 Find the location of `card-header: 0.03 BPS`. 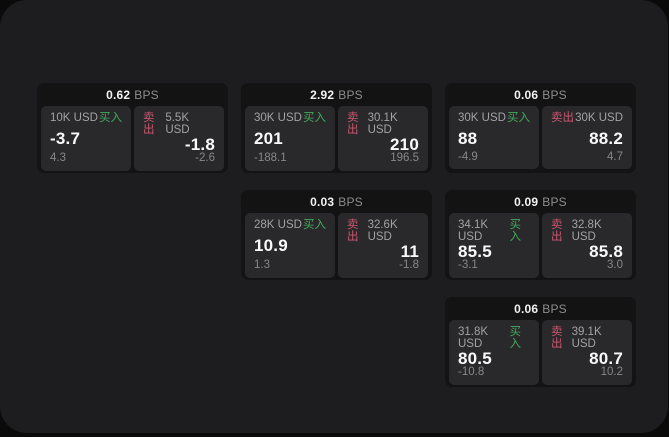

card-header: 0.03 BPS is located at coordinates (336, 201).